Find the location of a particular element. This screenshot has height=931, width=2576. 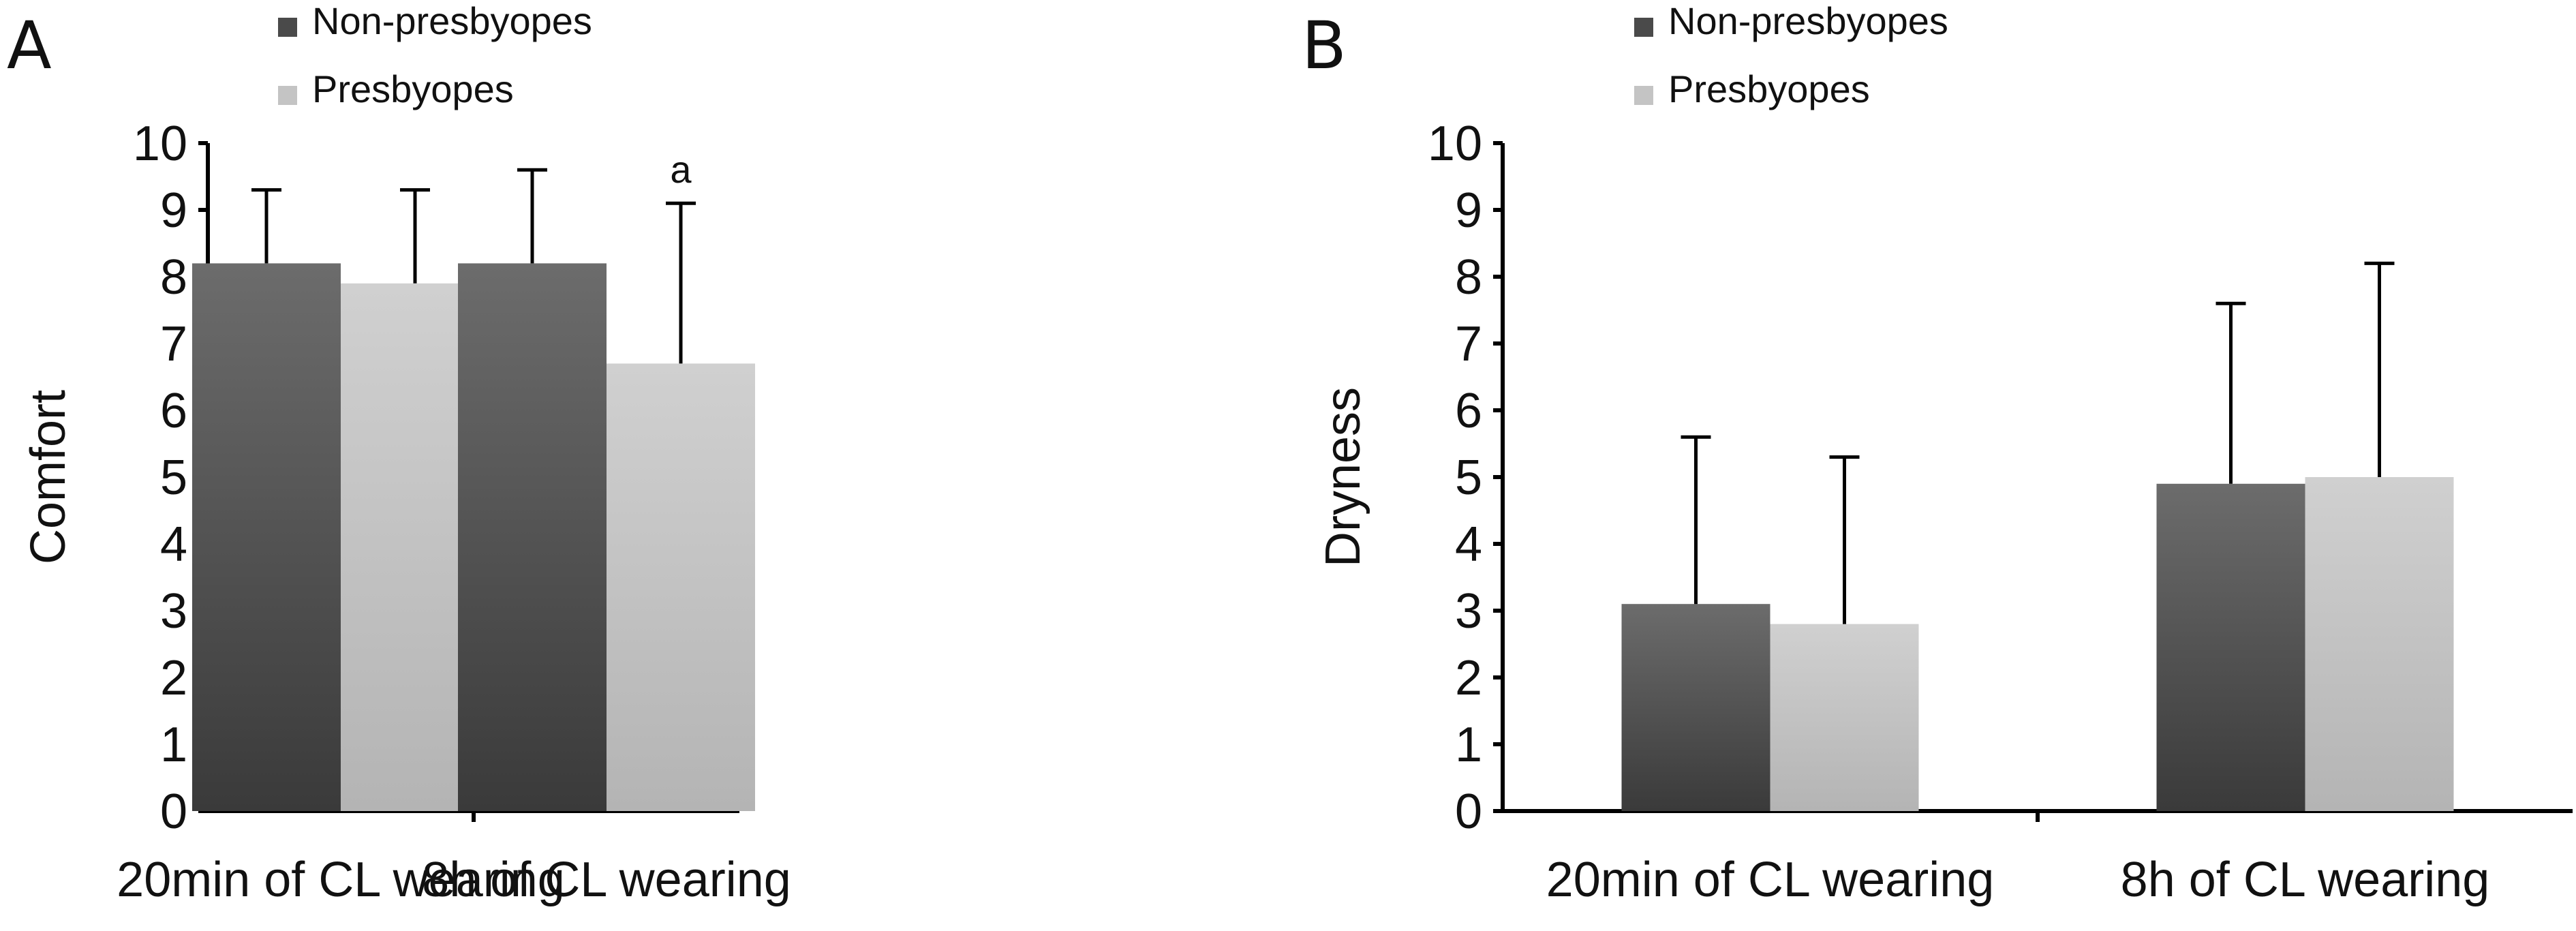

panel-letter: A is located at coordinates (30, 45).